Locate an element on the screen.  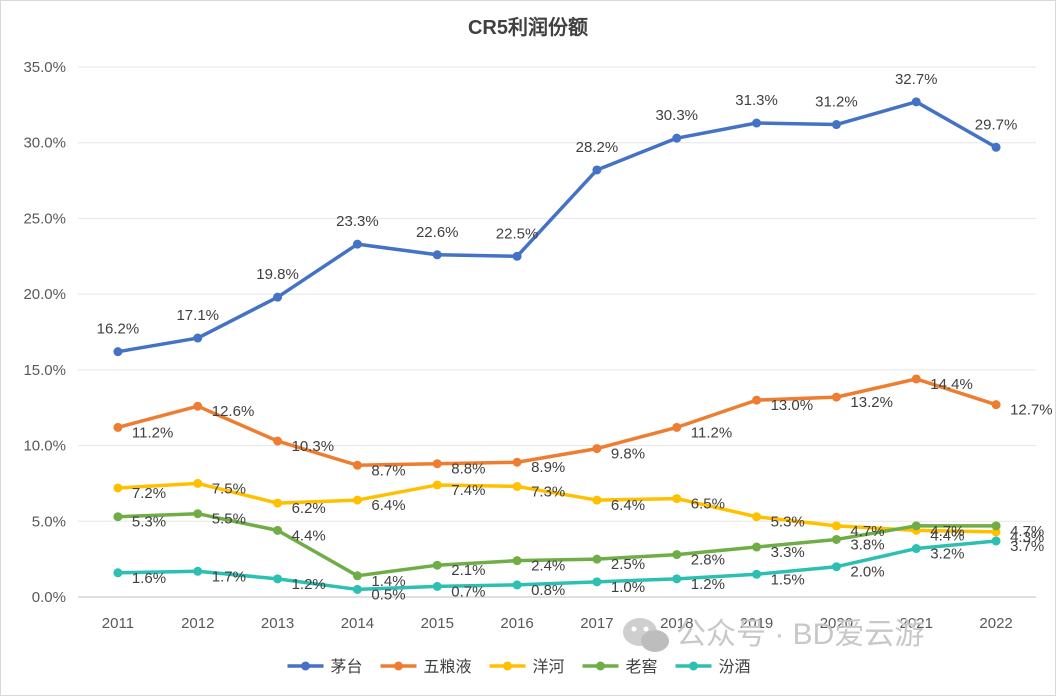
data-label: 16.2% is located at coordinates (118, 329).